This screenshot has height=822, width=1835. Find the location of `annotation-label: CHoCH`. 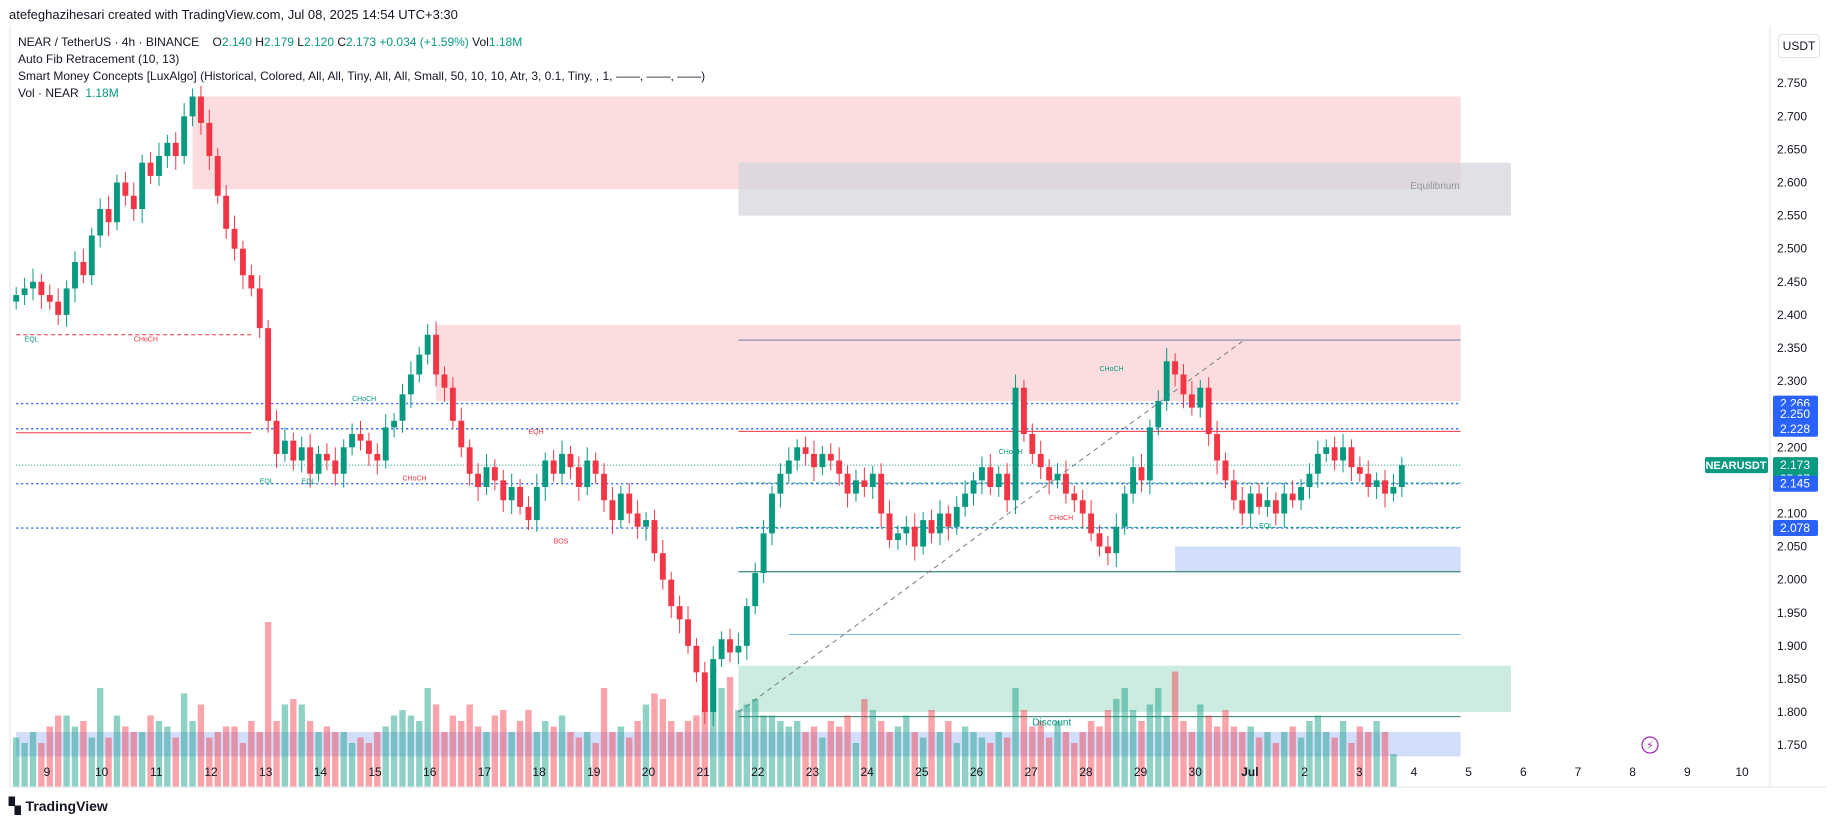

annotation-label: CHoCH is located at coordinates (414, 478).